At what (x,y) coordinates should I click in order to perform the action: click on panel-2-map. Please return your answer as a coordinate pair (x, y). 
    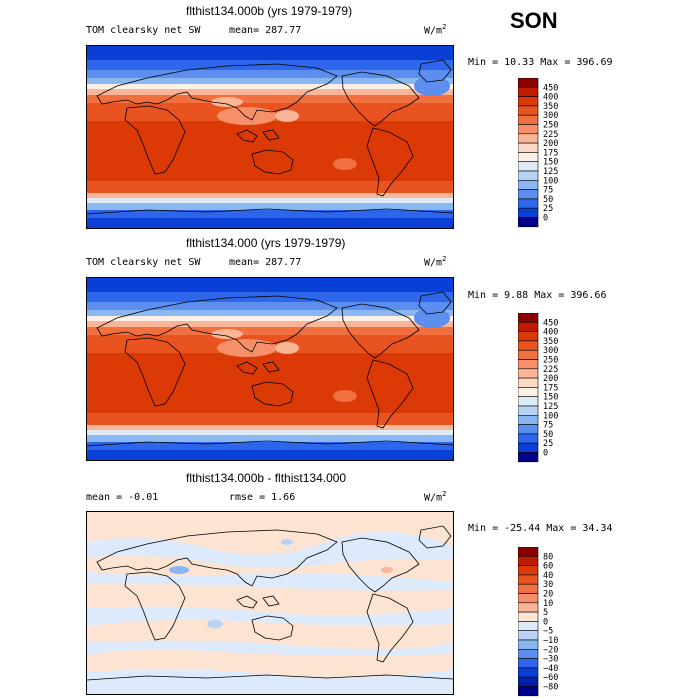
    Looking at the image, I should click on (270, 369).